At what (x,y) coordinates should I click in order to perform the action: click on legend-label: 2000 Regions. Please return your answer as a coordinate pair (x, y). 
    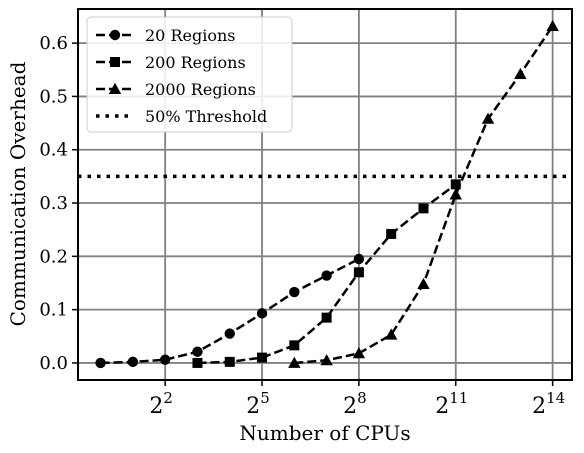
    Looking at the image, I should click on (200, 89).